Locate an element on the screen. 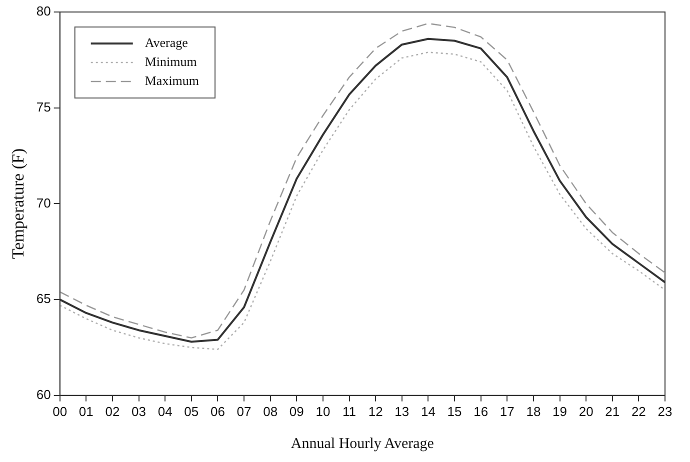  x-tick-label: 14 is located at coordinates (428, 411).